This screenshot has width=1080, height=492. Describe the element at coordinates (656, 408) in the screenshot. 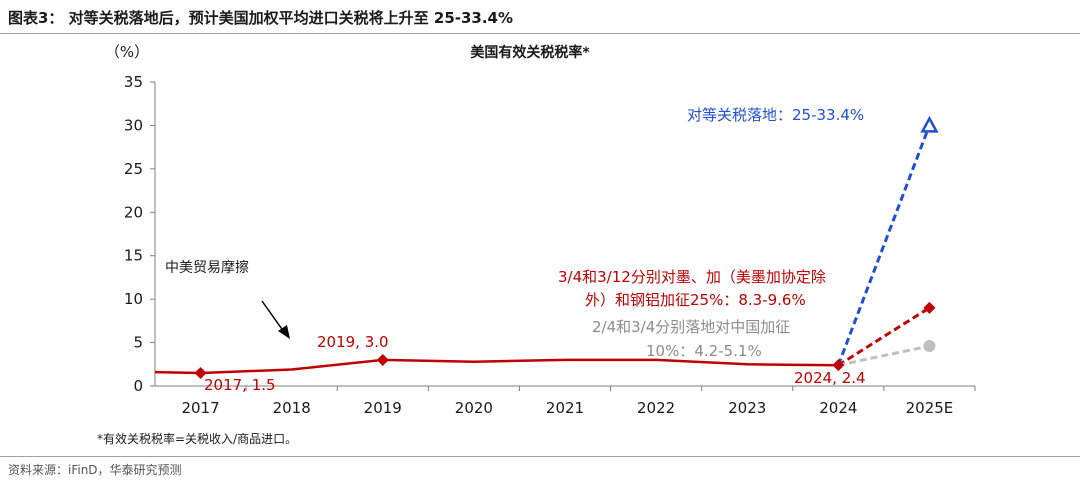

I see `x-tick-label: 2022` at that location.